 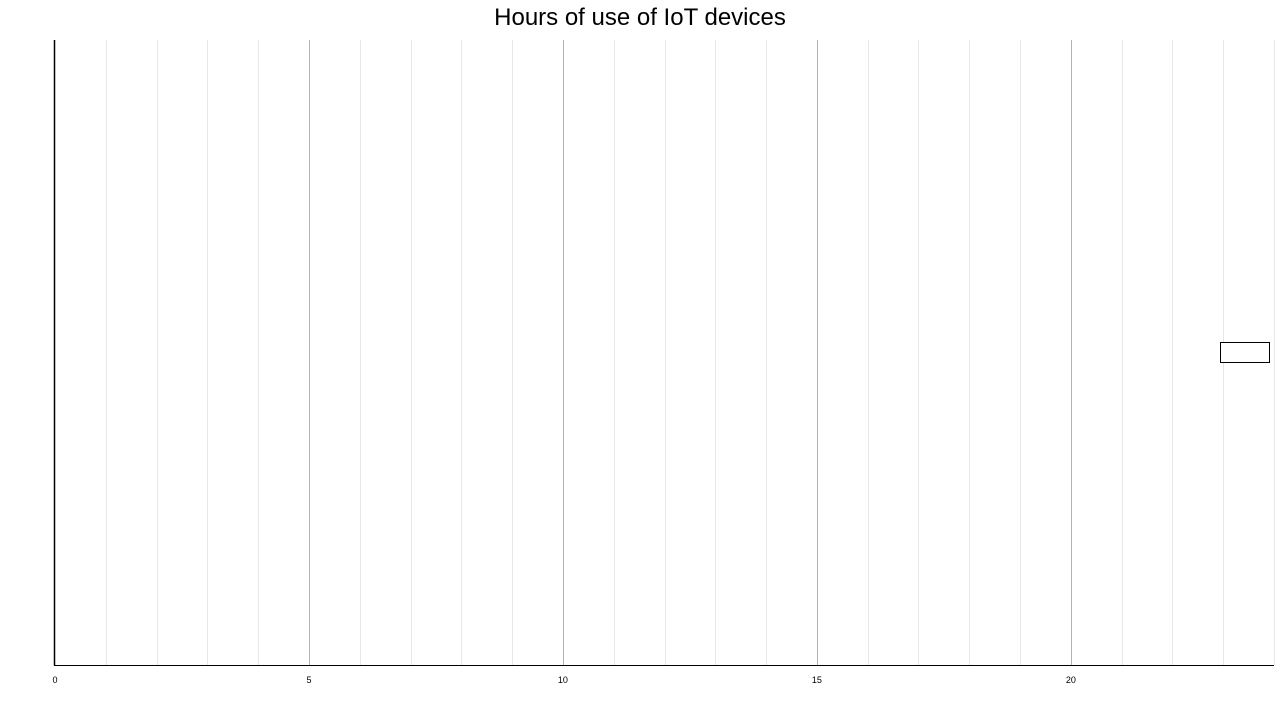 What do you see at coordinates (640, 17) in the screenshot?
I see `chart-title: Hours of use of IoT devices` at bounding box center [640, 17].